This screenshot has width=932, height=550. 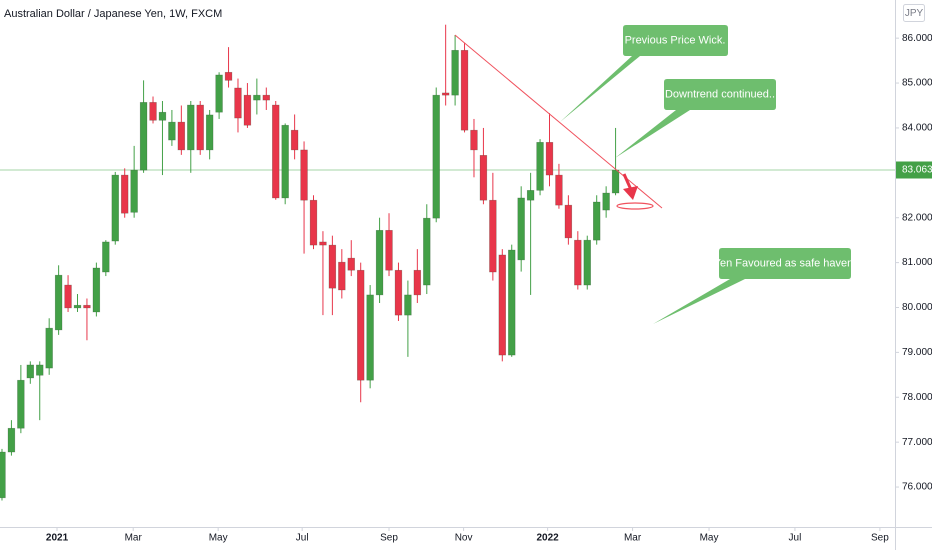 I want to click on x-tick-label: 2021, so click(x=57, y=538).